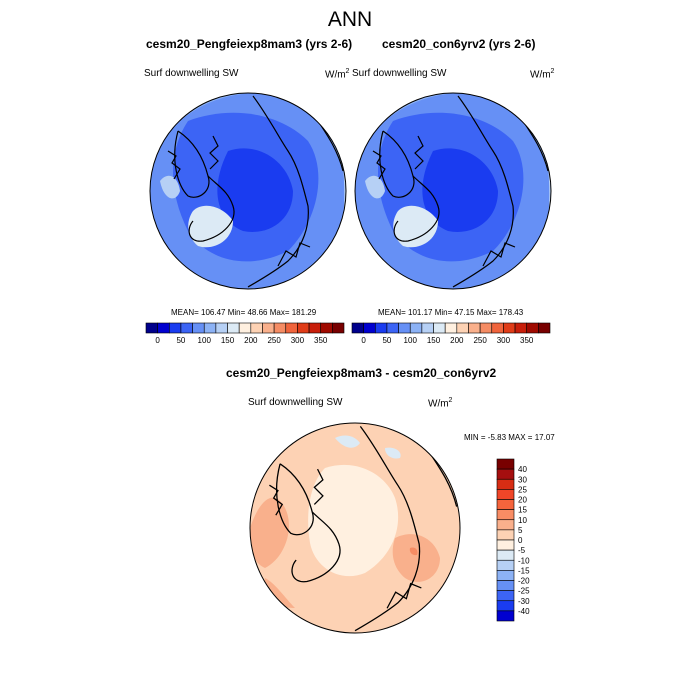 The height and width of the screenshot is (700, 700). What do you see at coordinates (337, 74) in the screenshot?
I see `left-units: W/m2` at bounding box center [337, 74].